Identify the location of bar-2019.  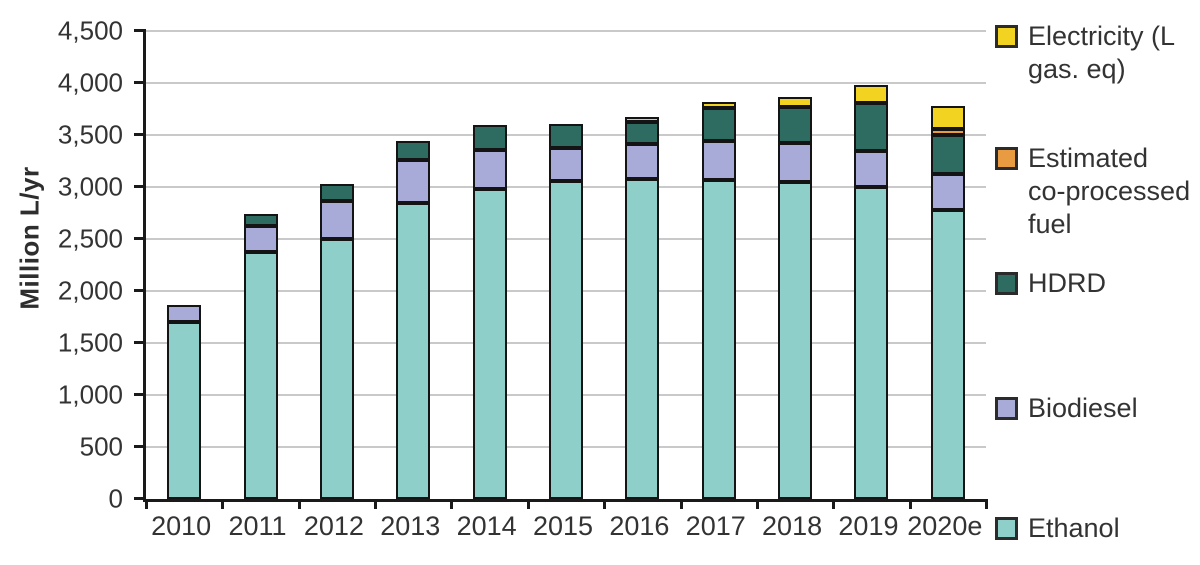
(871, 265).